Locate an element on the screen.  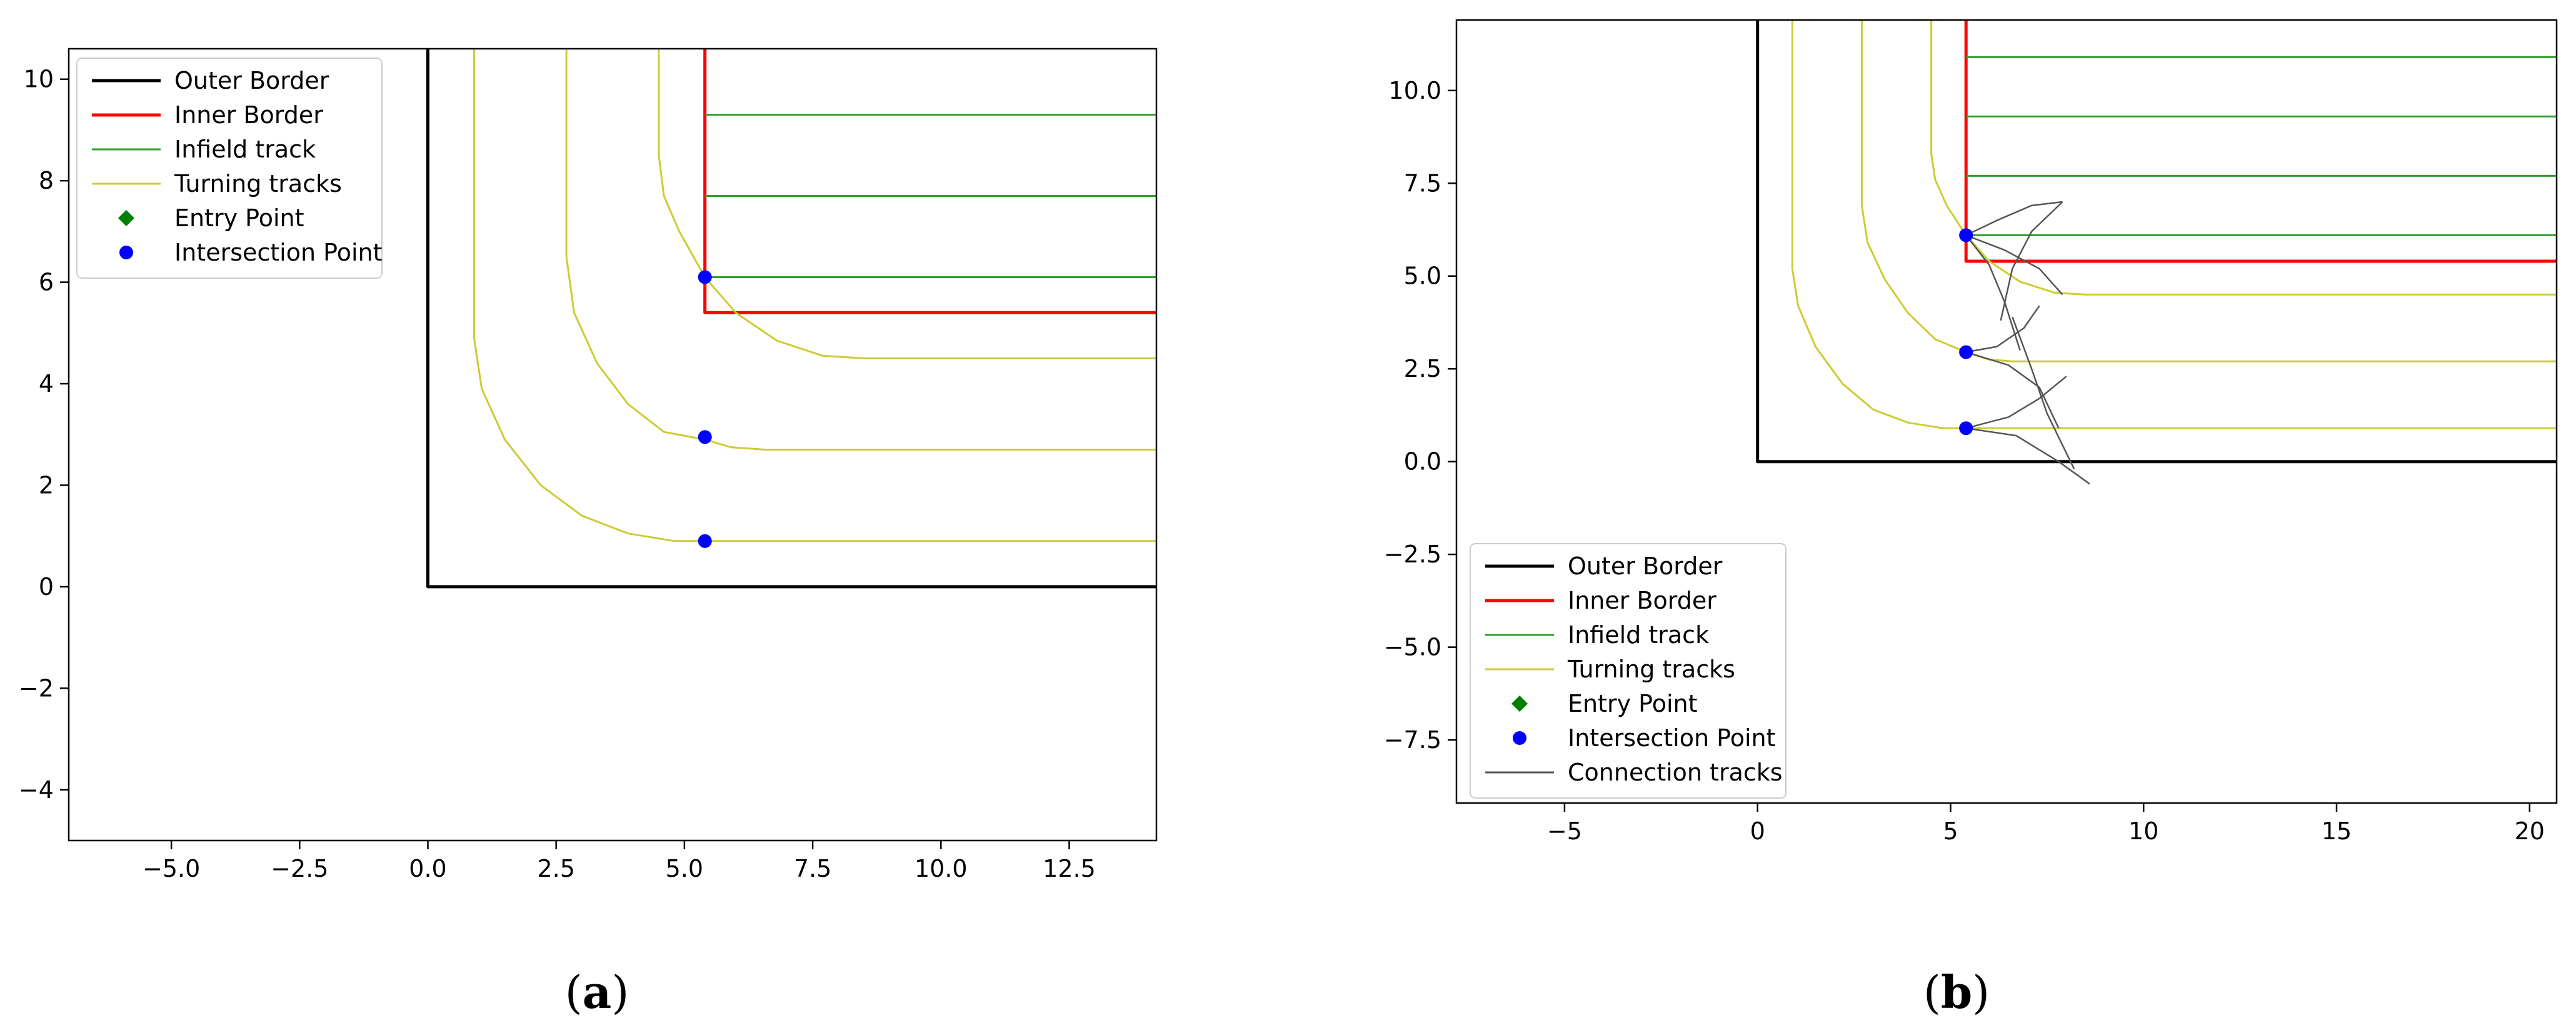
x-tick-label: 7.5 is located at coordinates (812, 868).